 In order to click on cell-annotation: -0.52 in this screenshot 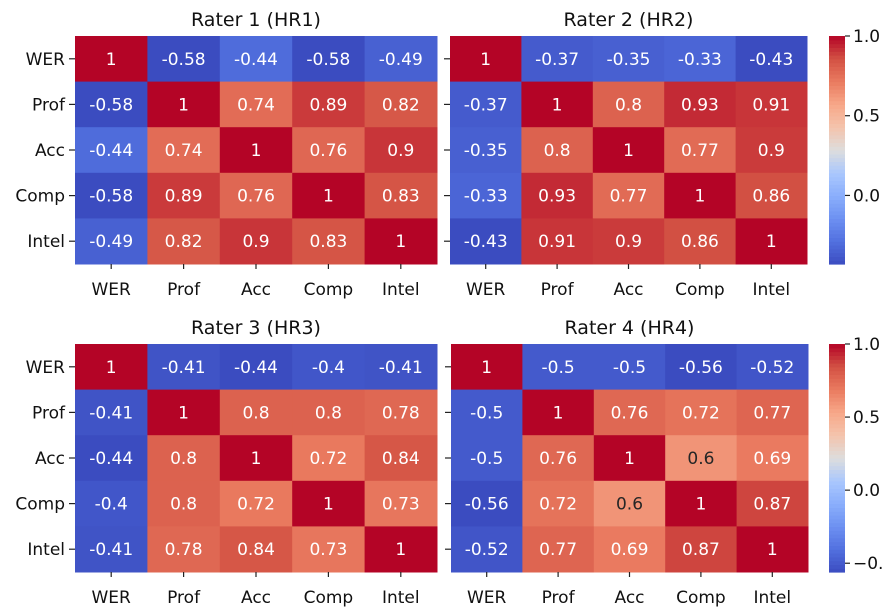, I will do `click(772, 368)`.